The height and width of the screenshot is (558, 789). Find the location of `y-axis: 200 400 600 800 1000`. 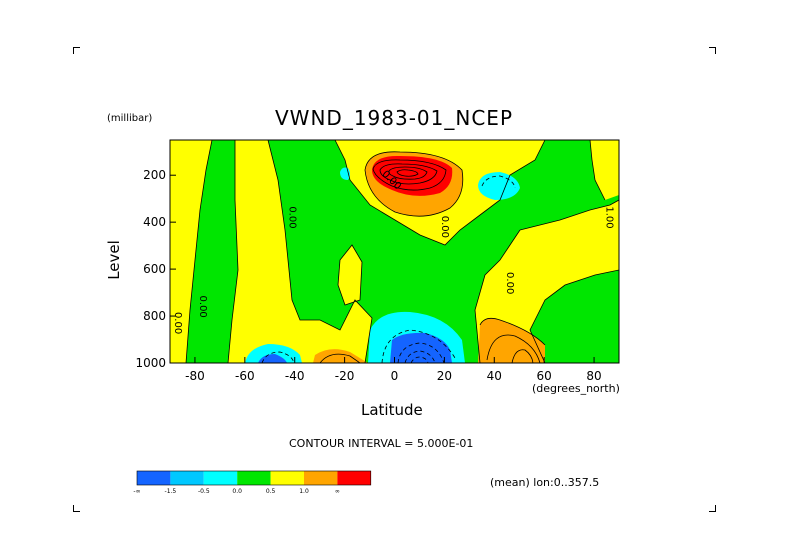

y-axis: 200 400 600 800 1000 is located at coordinates (155, 269).